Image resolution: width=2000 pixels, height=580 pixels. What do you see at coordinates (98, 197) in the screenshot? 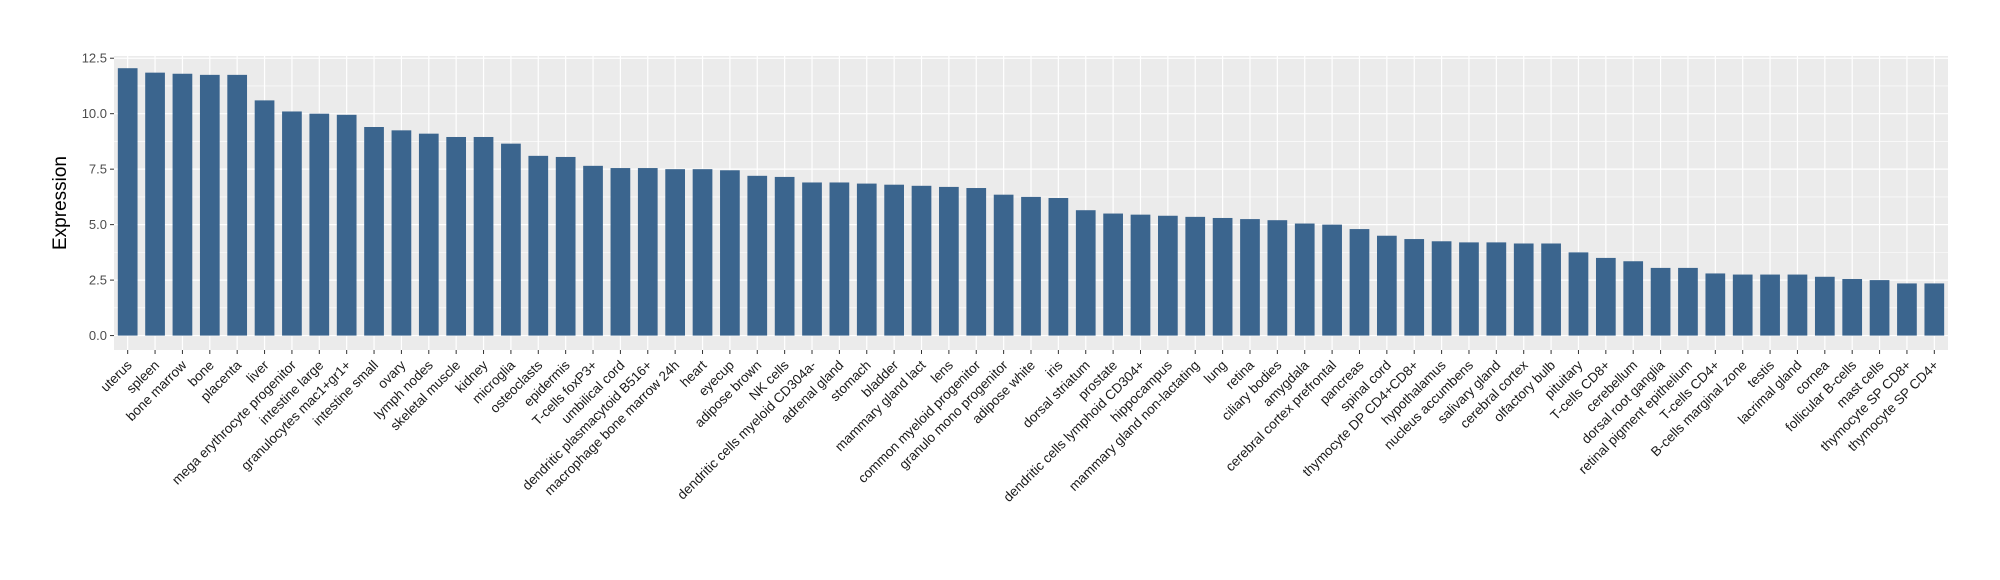
I see `y-axis: 0.0 2.5 5.0 7.5 10.0 12.5` at bounding box center [98, 197].